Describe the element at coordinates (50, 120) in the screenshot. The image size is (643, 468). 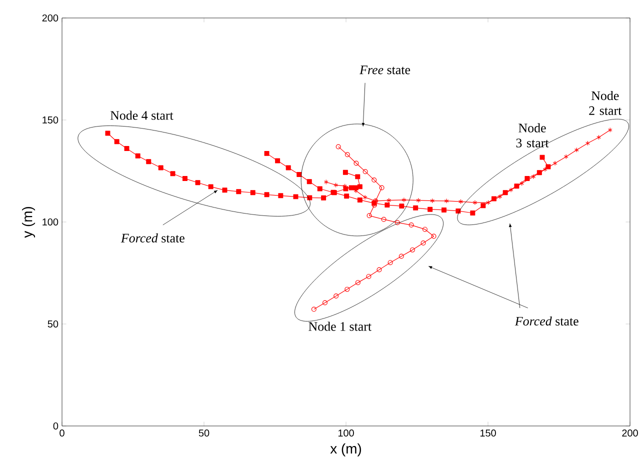
I see `y-tick-label: 150` at that location.